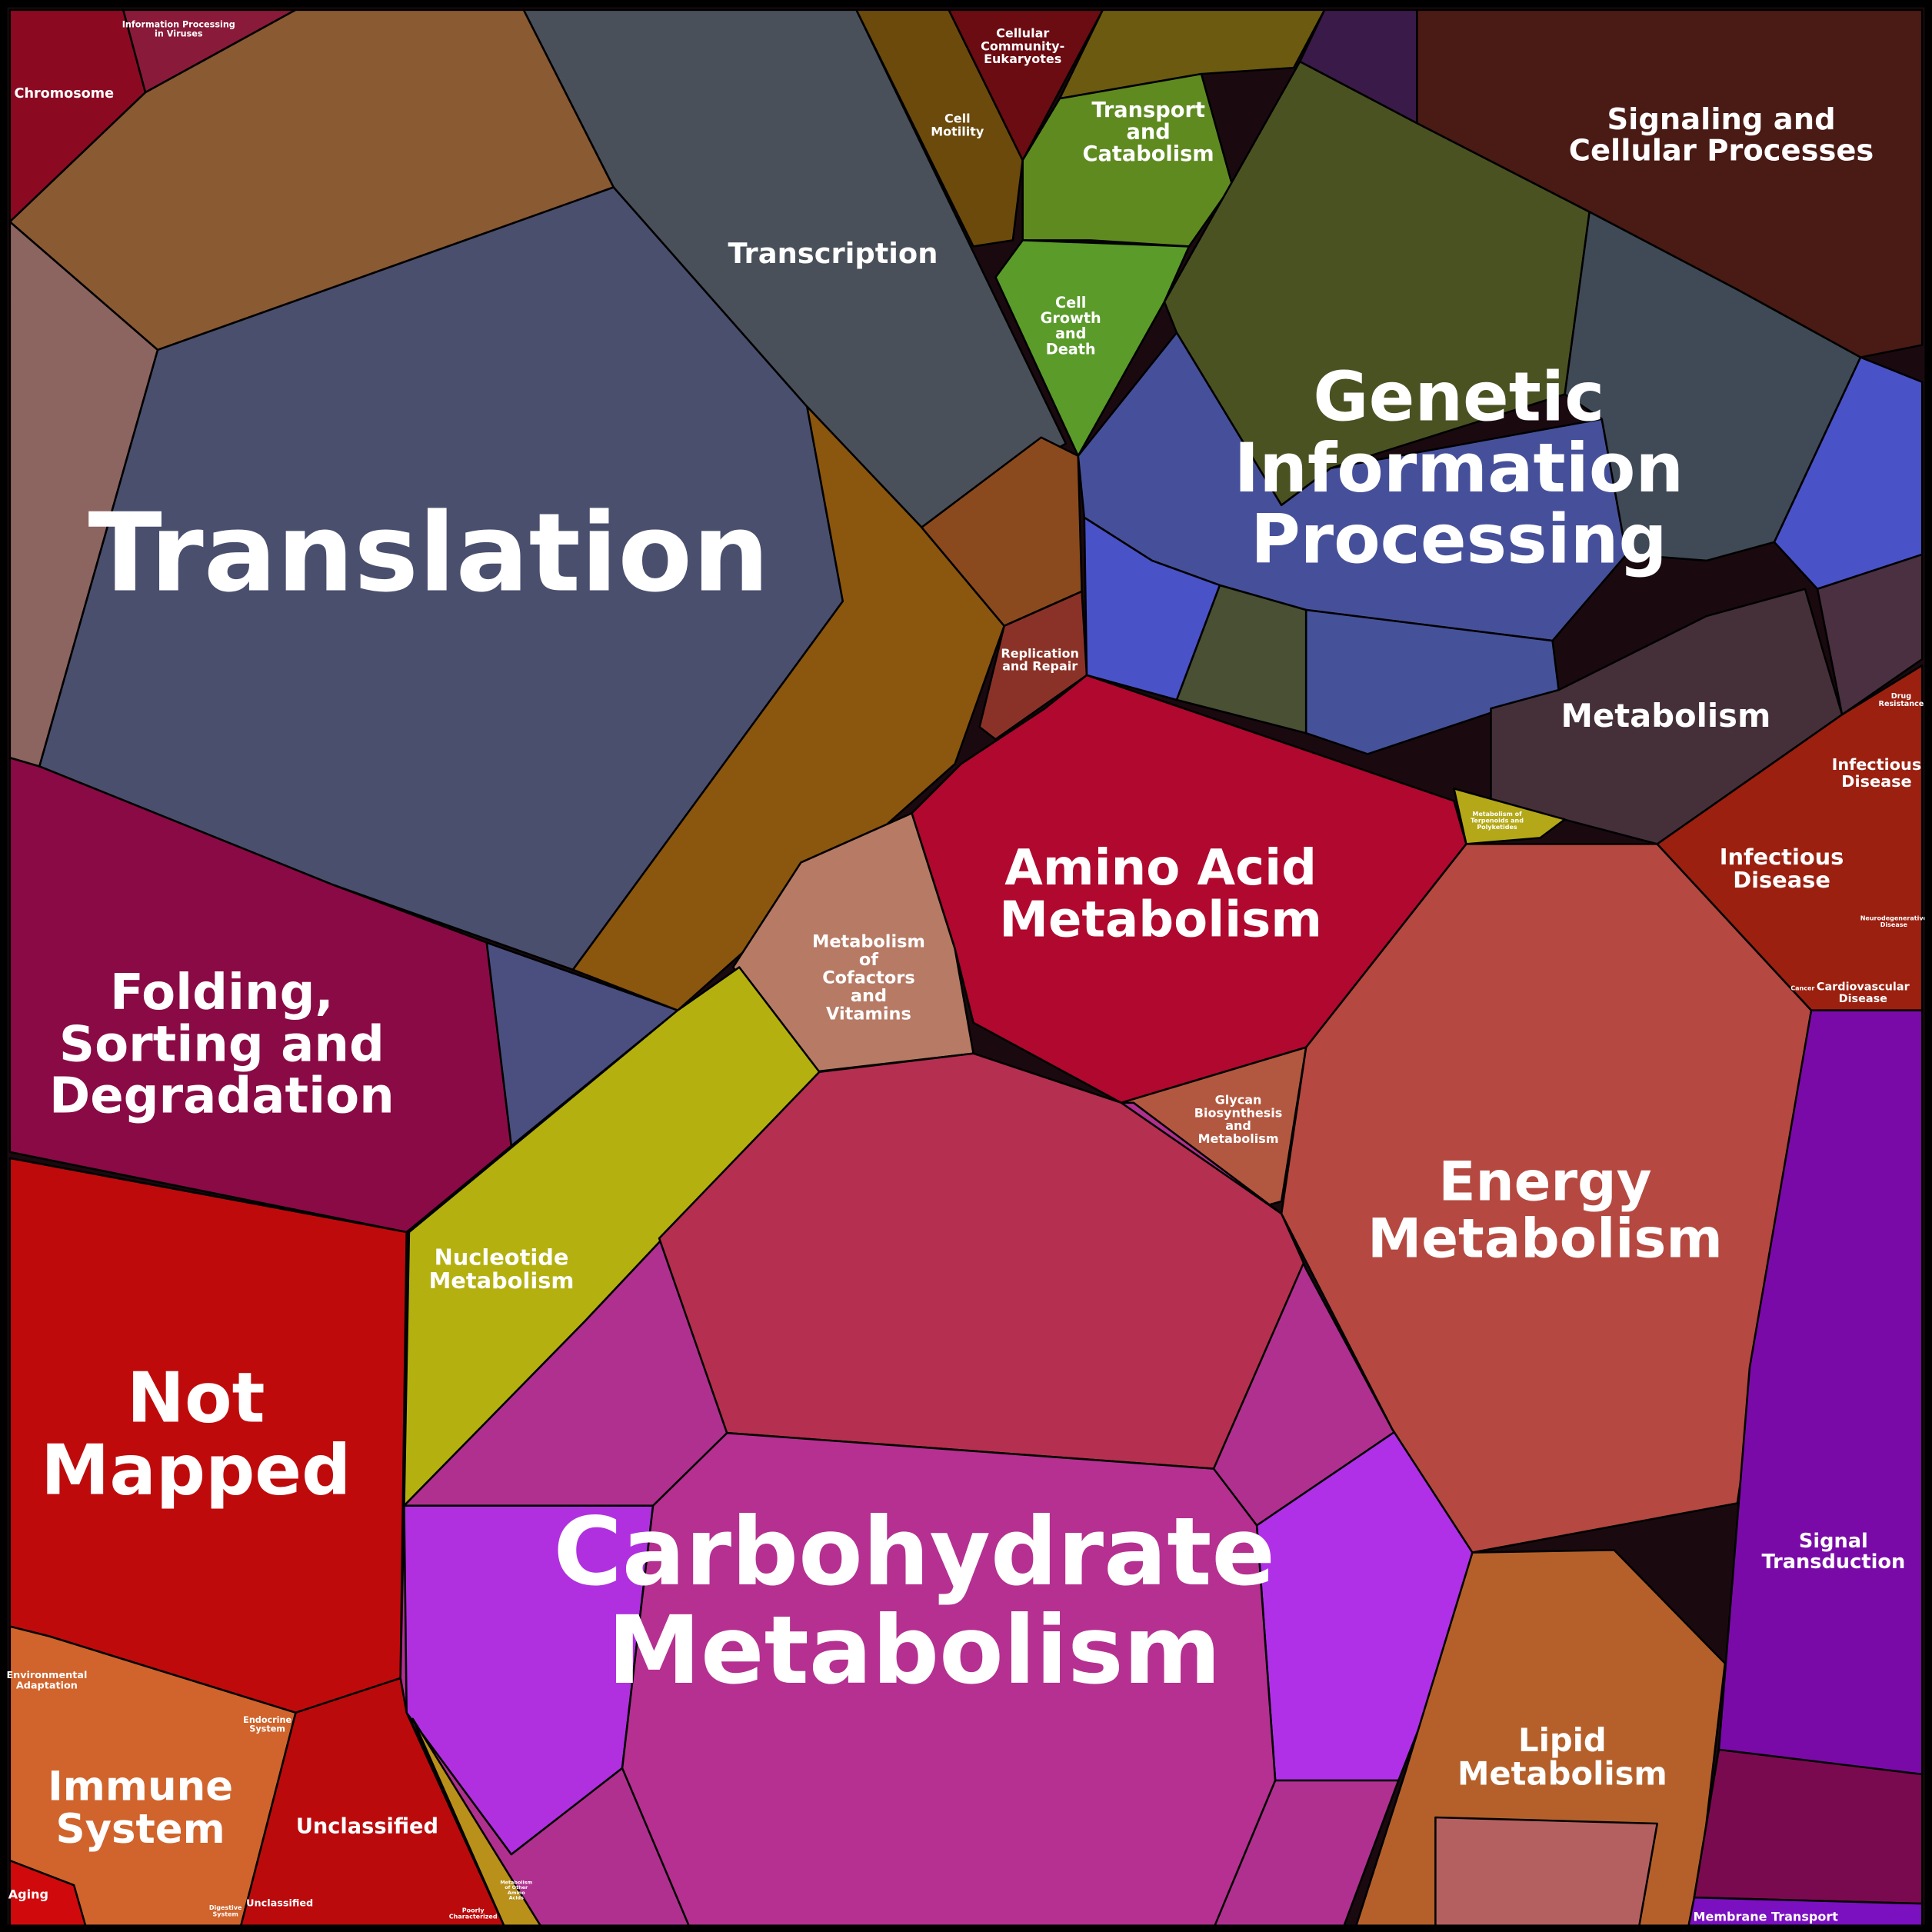 This screenshot has width=1932, height=1932. Describe the element at coordinates (1458, 397) in the screenshot. I see `cell-label: Genetic` at that location.